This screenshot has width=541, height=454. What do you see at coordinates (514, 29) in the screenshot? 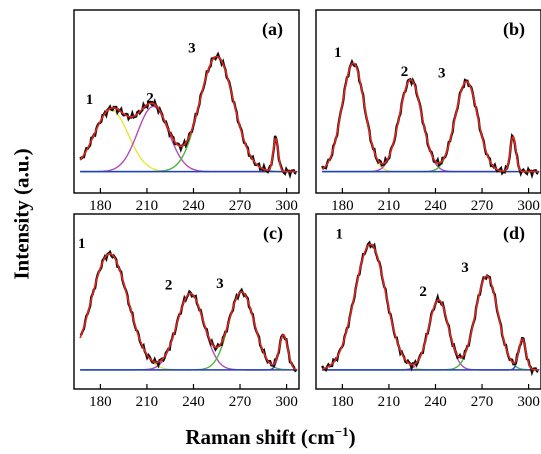
I see `panel-label: (b)` at bounding box center [514, 29].